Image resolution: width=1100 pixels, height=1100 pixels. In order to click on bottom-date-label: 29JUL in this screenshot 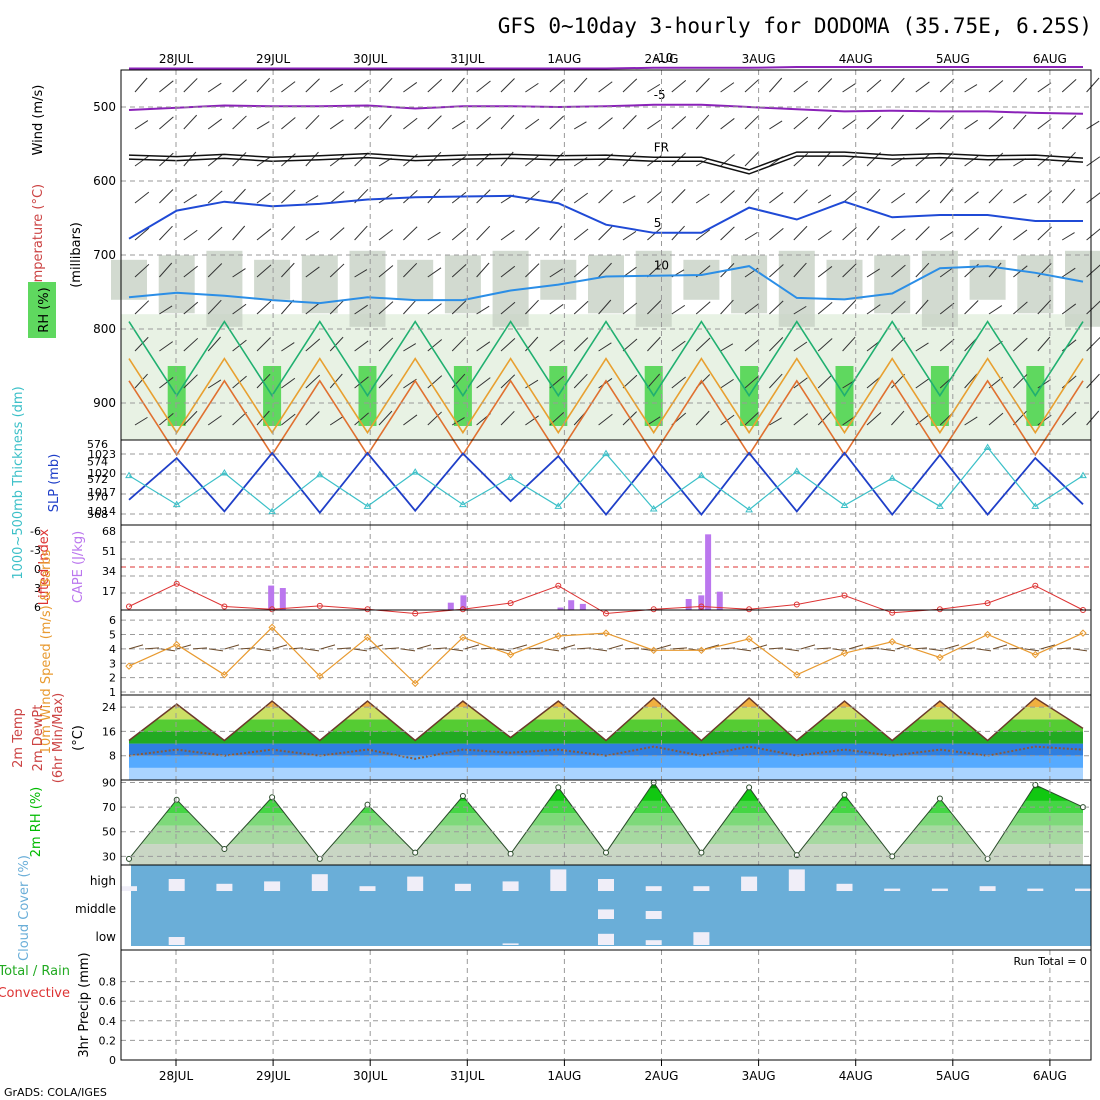, I will do `click(273, 1076)`.